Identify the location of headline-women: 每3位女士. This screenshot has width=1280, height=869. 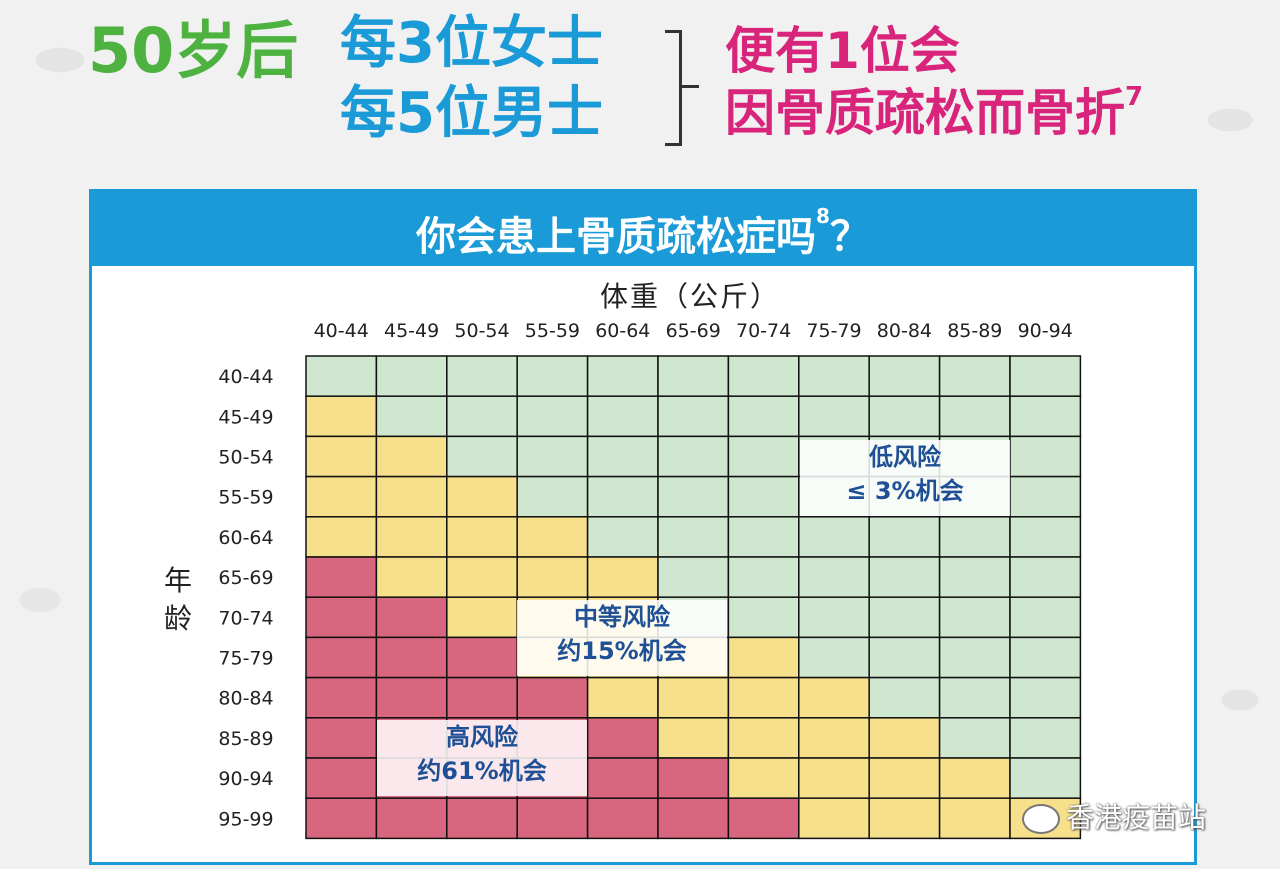
(471, 43).